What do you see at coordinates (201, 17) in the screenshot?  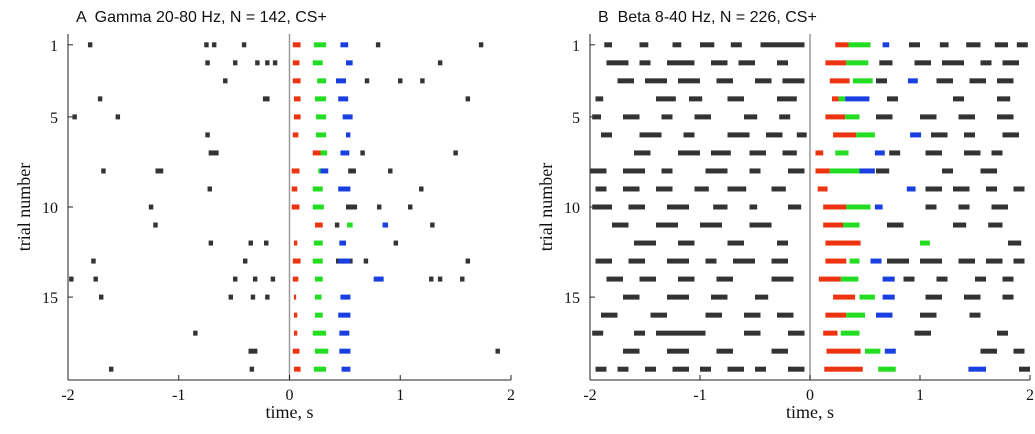 I see `panel-title: A Gamma 20-80 Hz, N = 142, CS+` at bounding box center [201, 17].